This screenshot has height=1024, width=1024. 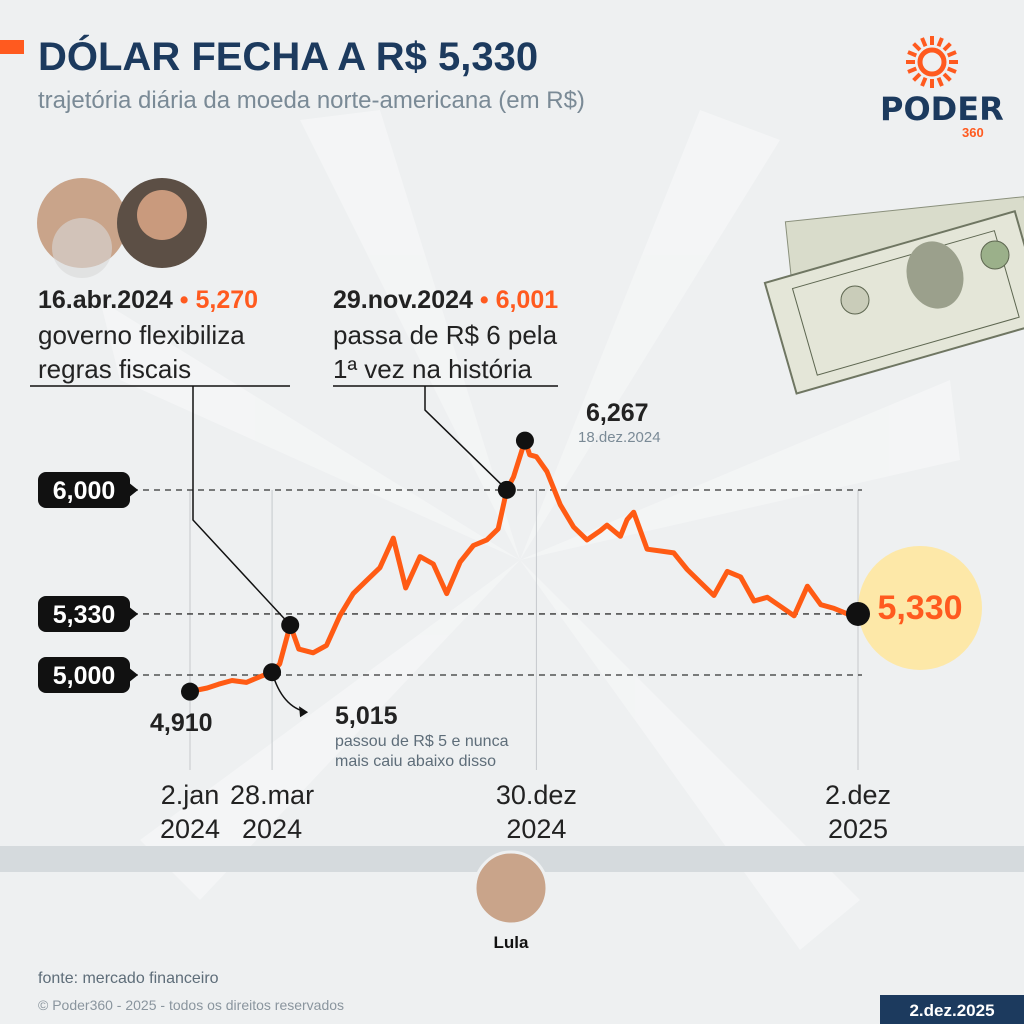 What do you see at coordinates (893, 295) in the screenshot?
I see `dollar-bills` at bounding box center [893, 295].